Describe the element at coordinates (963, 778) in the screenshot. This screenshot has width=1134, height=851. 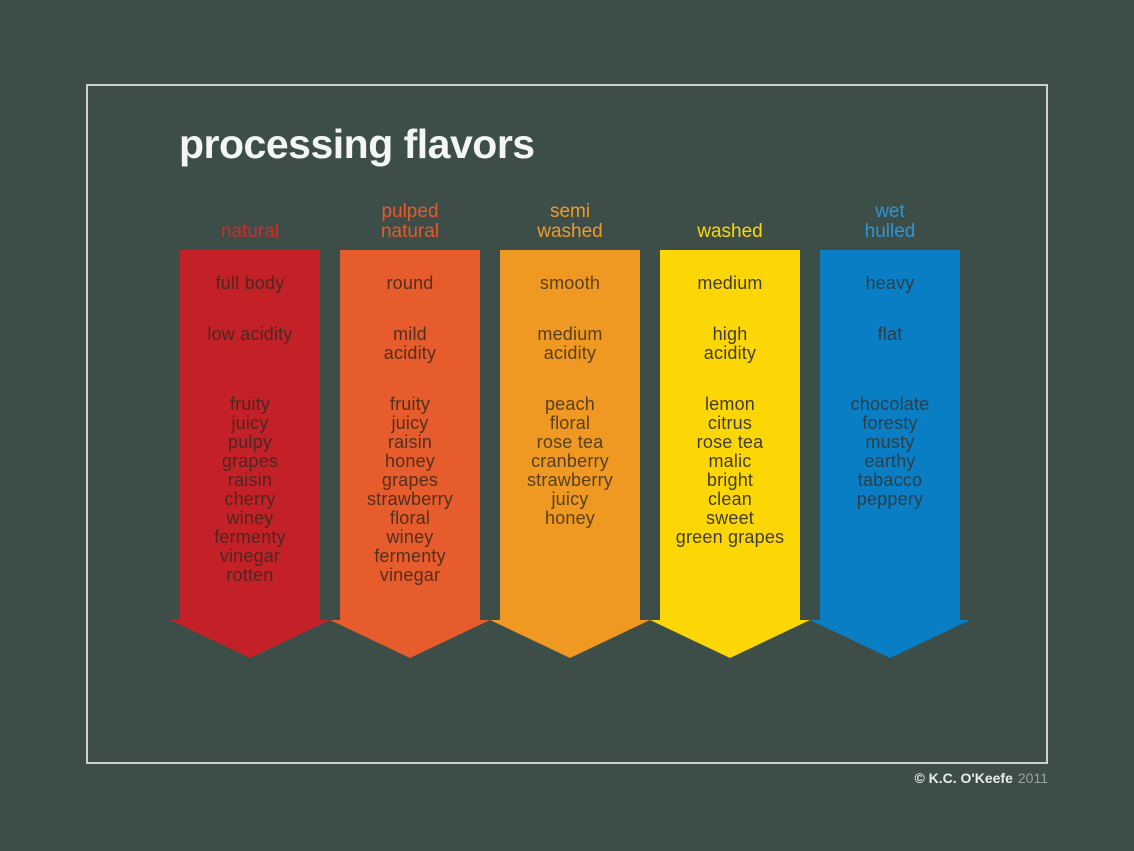
I see `copyright-text: © K.C. O'Keefe` at that location.